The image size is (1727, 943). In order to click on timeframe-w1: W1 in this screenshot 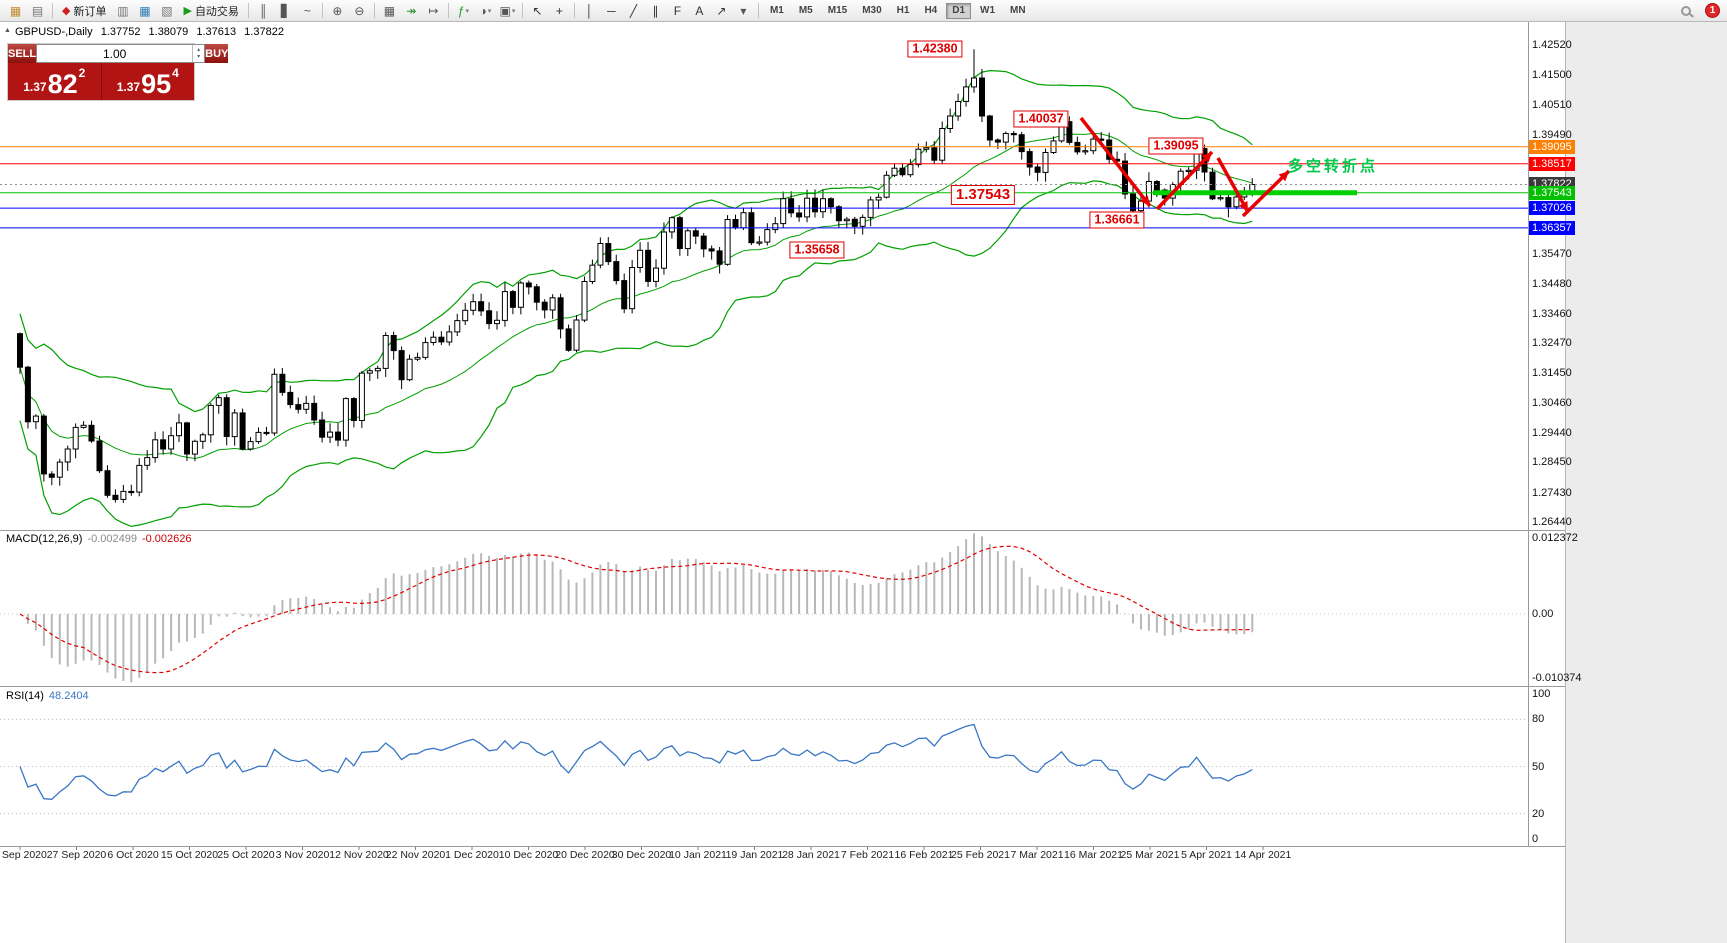, I will do `click(988, 10)`.